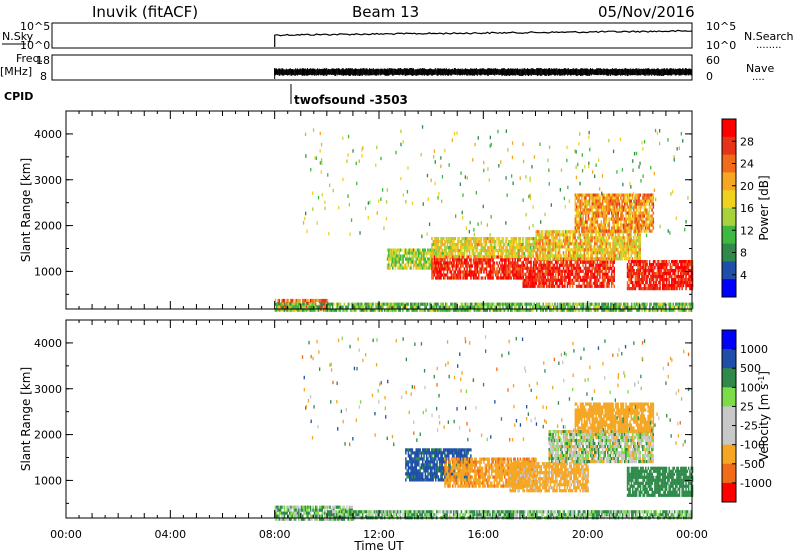 The height and width of the screenshot is (554, 800). What do you see at coordinates (18, 96) in the screenshot?
I see `cpid-label: CPID` at bounding box center [18, 96].